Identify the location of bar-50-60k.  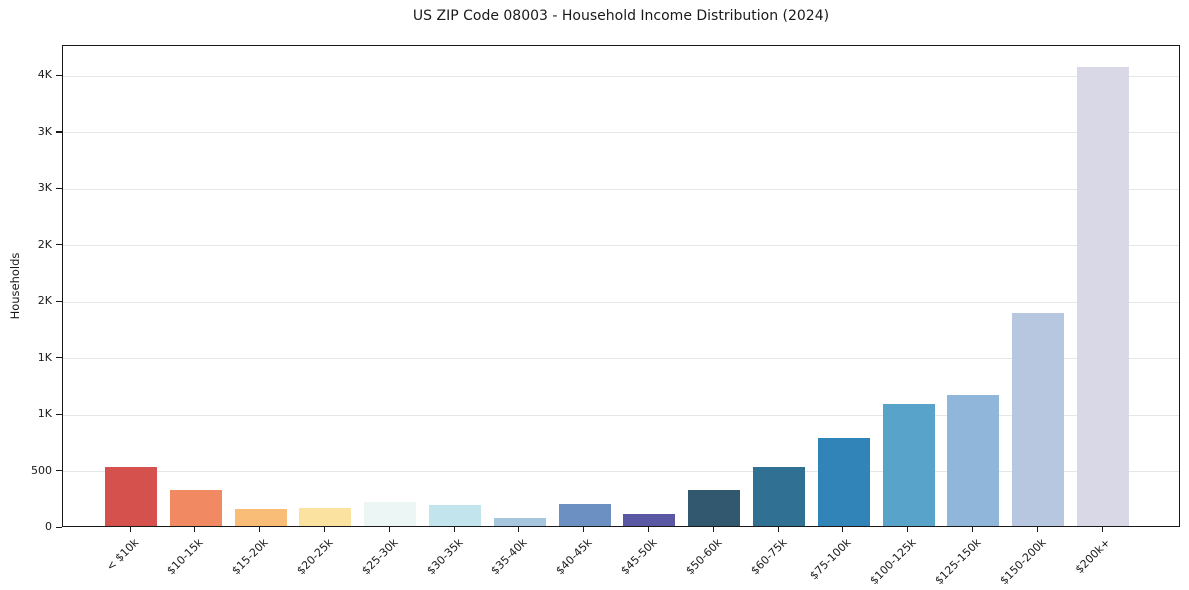
(714, 508).